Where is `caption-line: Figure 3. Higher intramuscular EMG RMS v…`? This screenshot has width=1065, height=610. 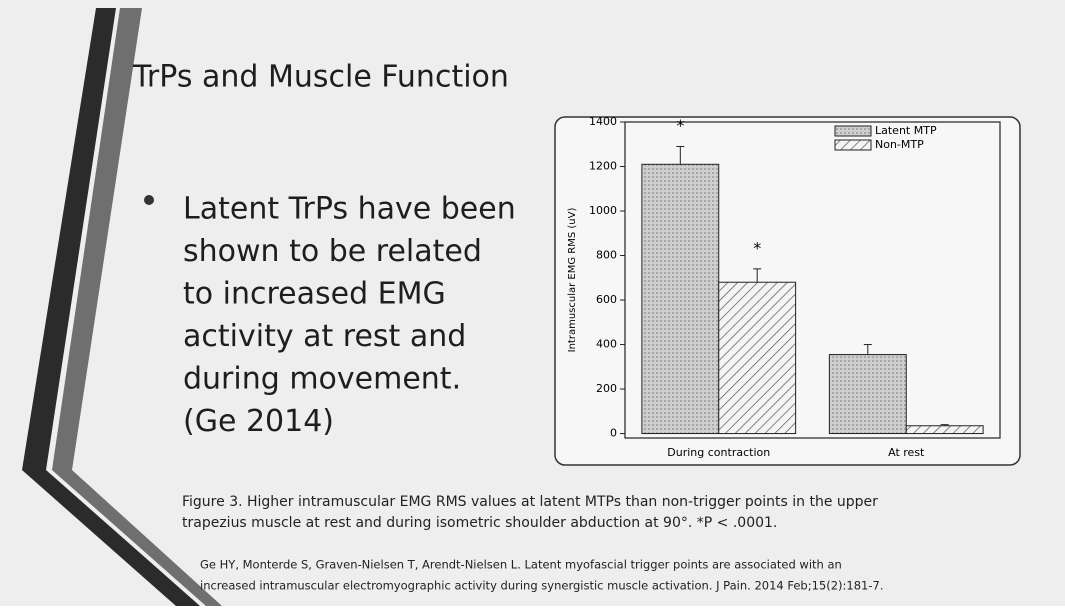
caption-line: Figure 3. Higher intramuscular EMG RMS v… is located at coordinates (530, 502).